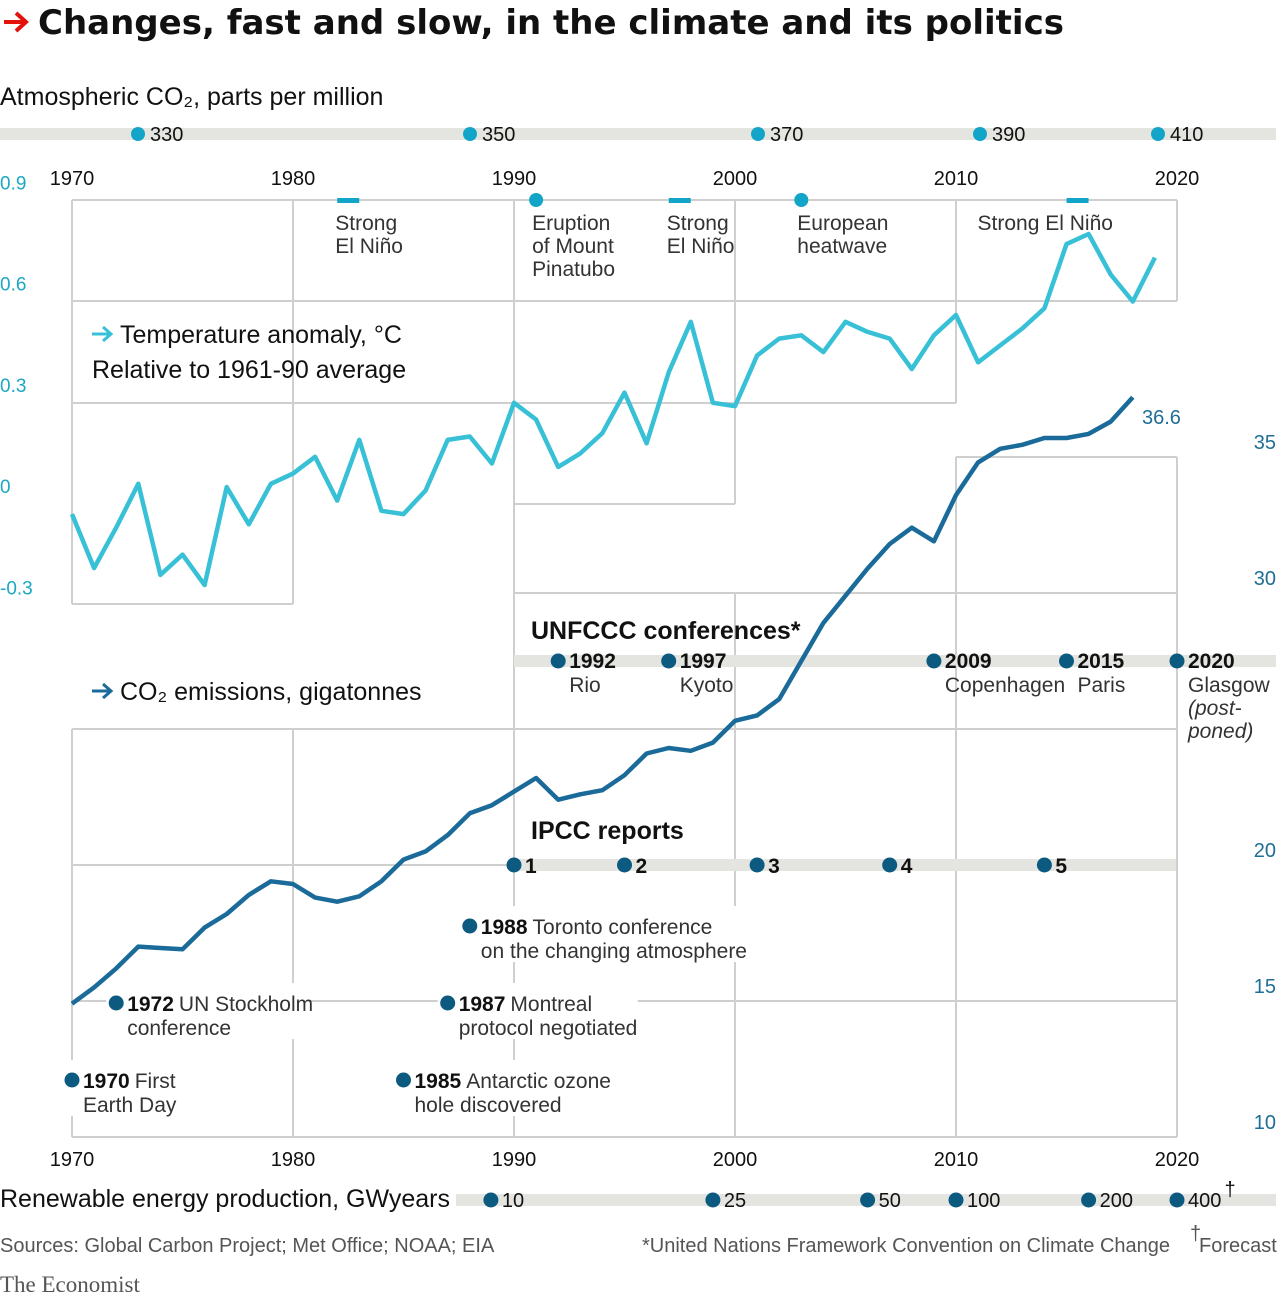  Describe the element at coordinates (585, 685) in the screenshot. I see `unfccc-place: Rio` at that location.